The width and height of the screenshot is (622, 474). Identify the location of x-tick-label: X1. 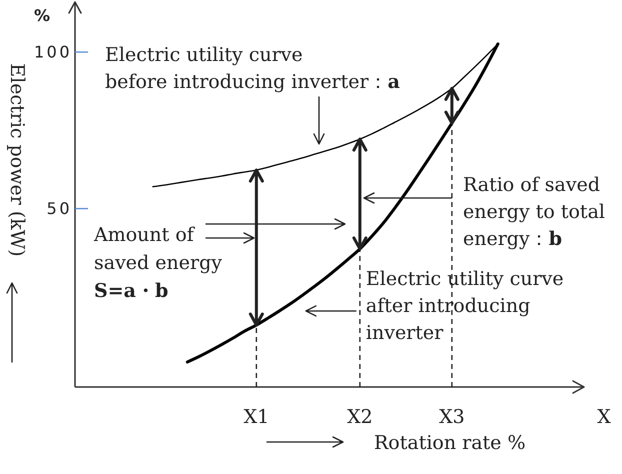
(257, 417).